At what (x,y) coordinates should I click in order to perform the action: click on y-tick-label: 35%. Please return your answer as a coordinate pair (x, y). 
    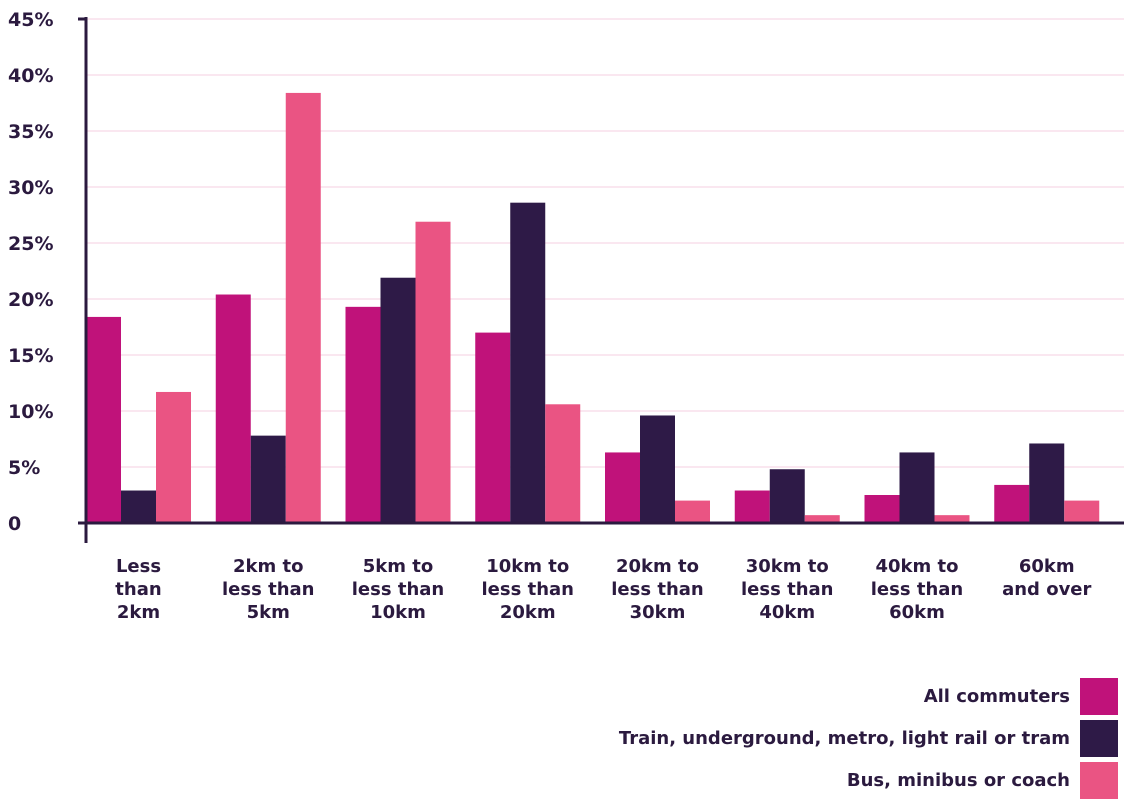
    Looking at the image, I should click on (30, 132).